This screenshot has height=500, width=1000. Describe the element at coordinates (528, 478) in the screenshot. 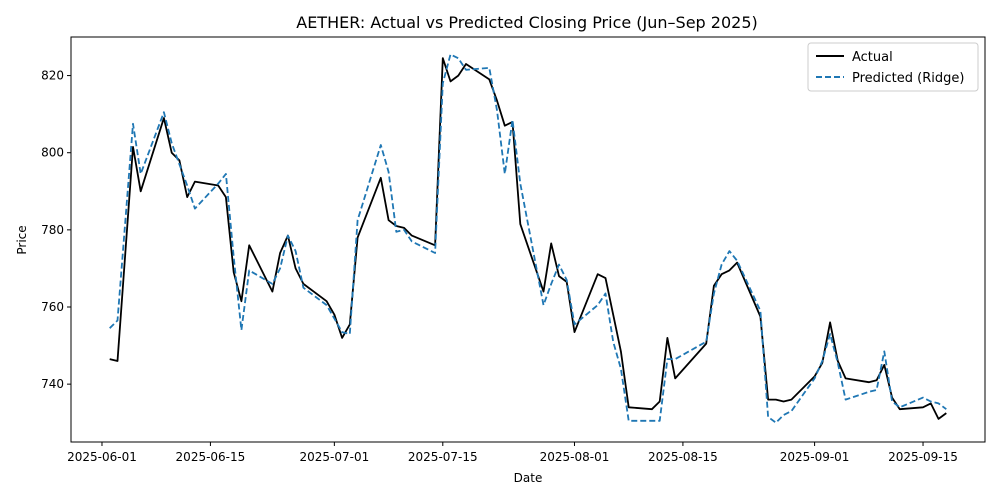

I see `x-axis-title: Date` at that location.